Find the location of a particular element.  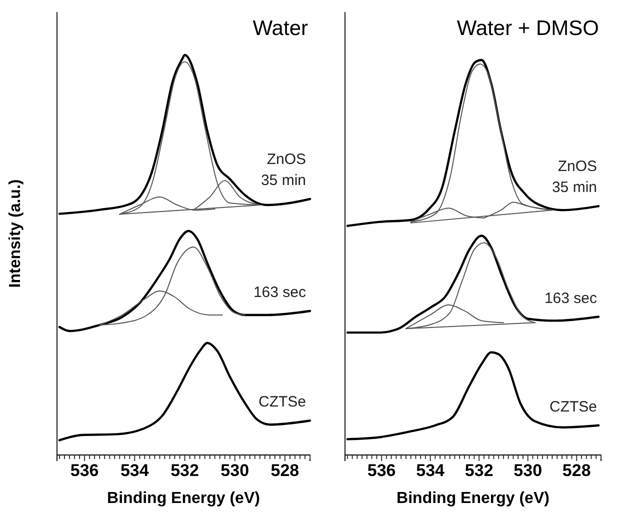

y-axis-title: Intensity (a.u.) is located at coordinates (15, 233).